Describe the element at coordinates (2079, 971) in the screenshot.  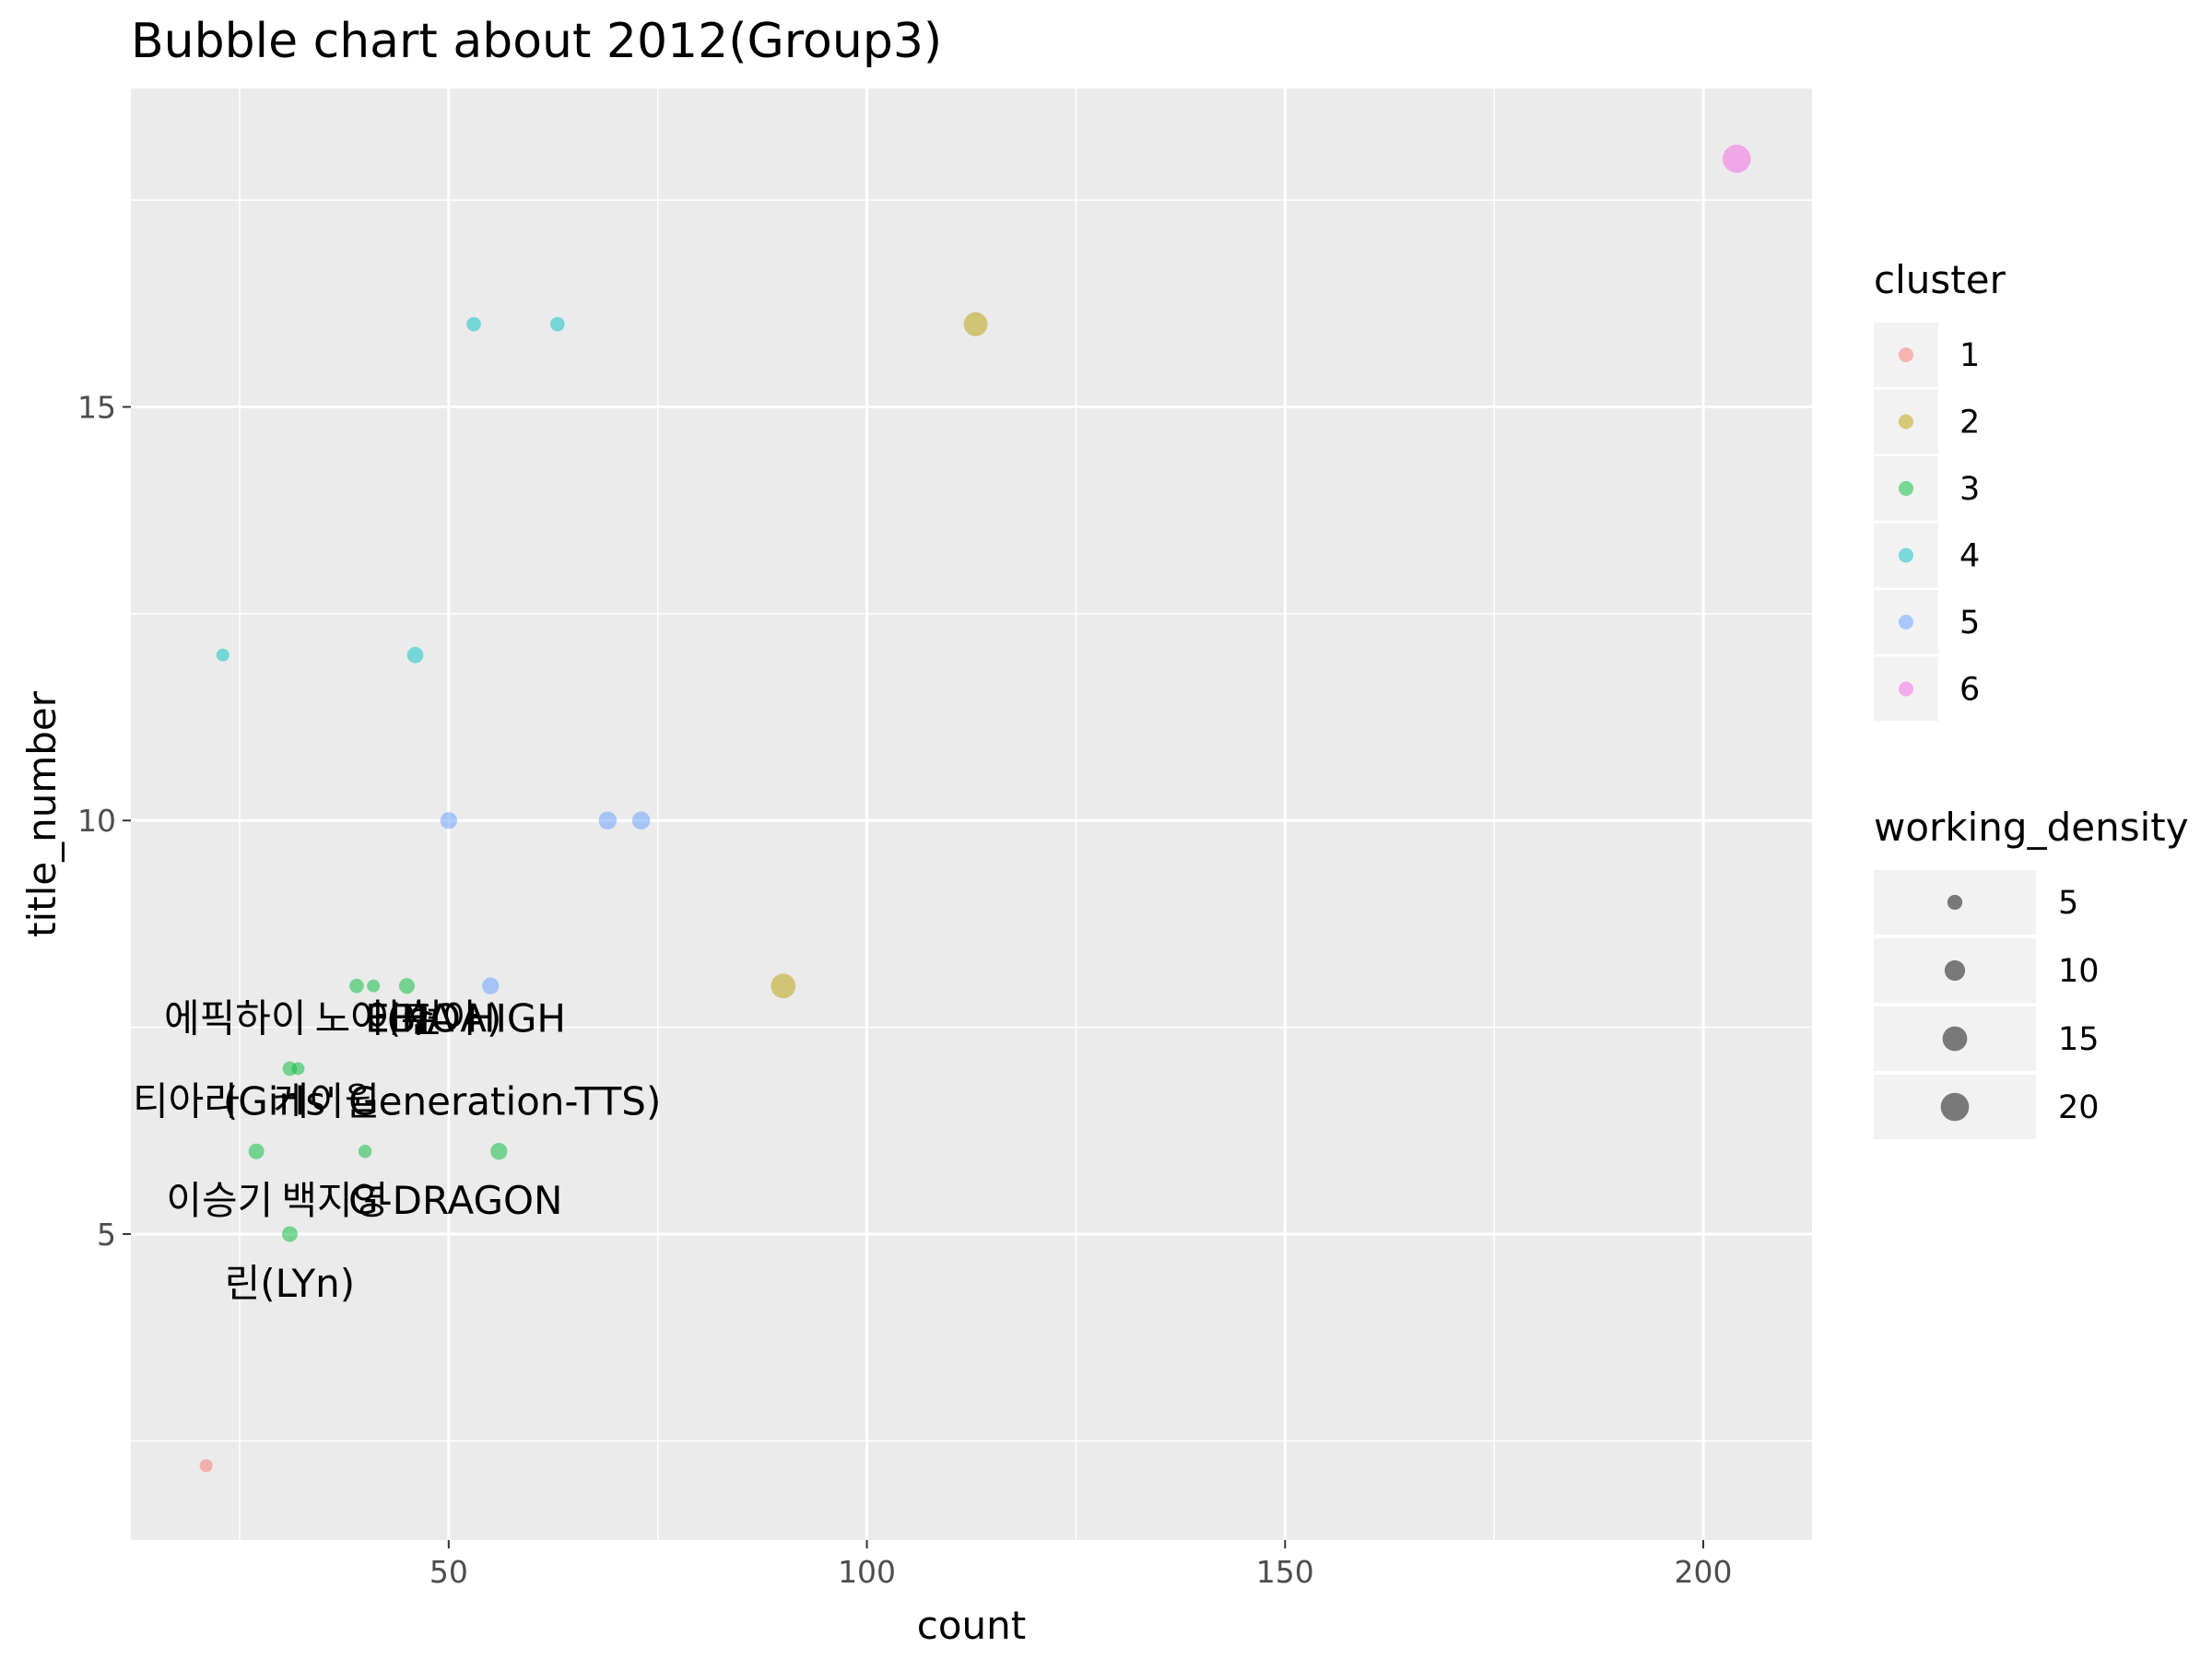
I see `working-density-legend-label: 10` at that location.